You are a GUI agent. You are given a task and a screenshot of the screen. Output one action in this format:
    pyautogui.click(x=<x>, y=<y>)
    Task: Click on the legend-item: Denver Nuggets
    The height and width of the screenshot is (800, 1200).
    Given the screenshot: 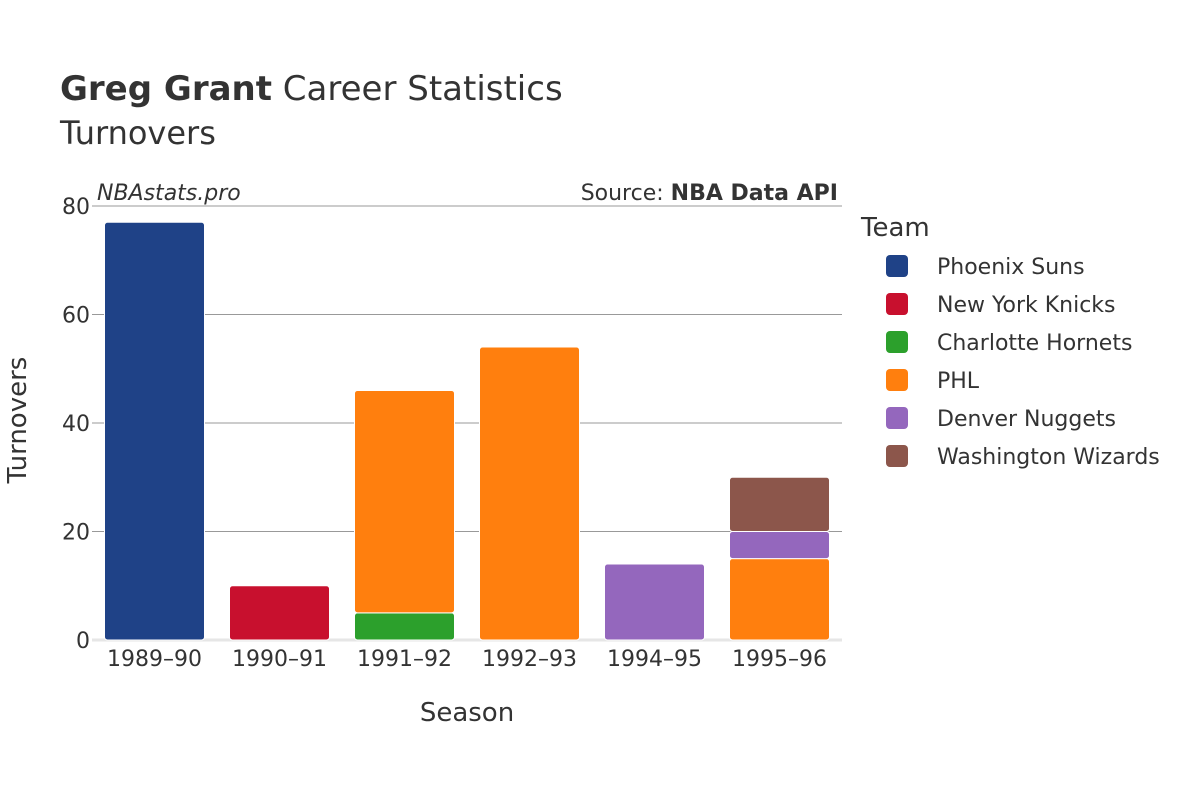 What is the action you would take?
    pyautogui.click(x=1001, y=419)
    